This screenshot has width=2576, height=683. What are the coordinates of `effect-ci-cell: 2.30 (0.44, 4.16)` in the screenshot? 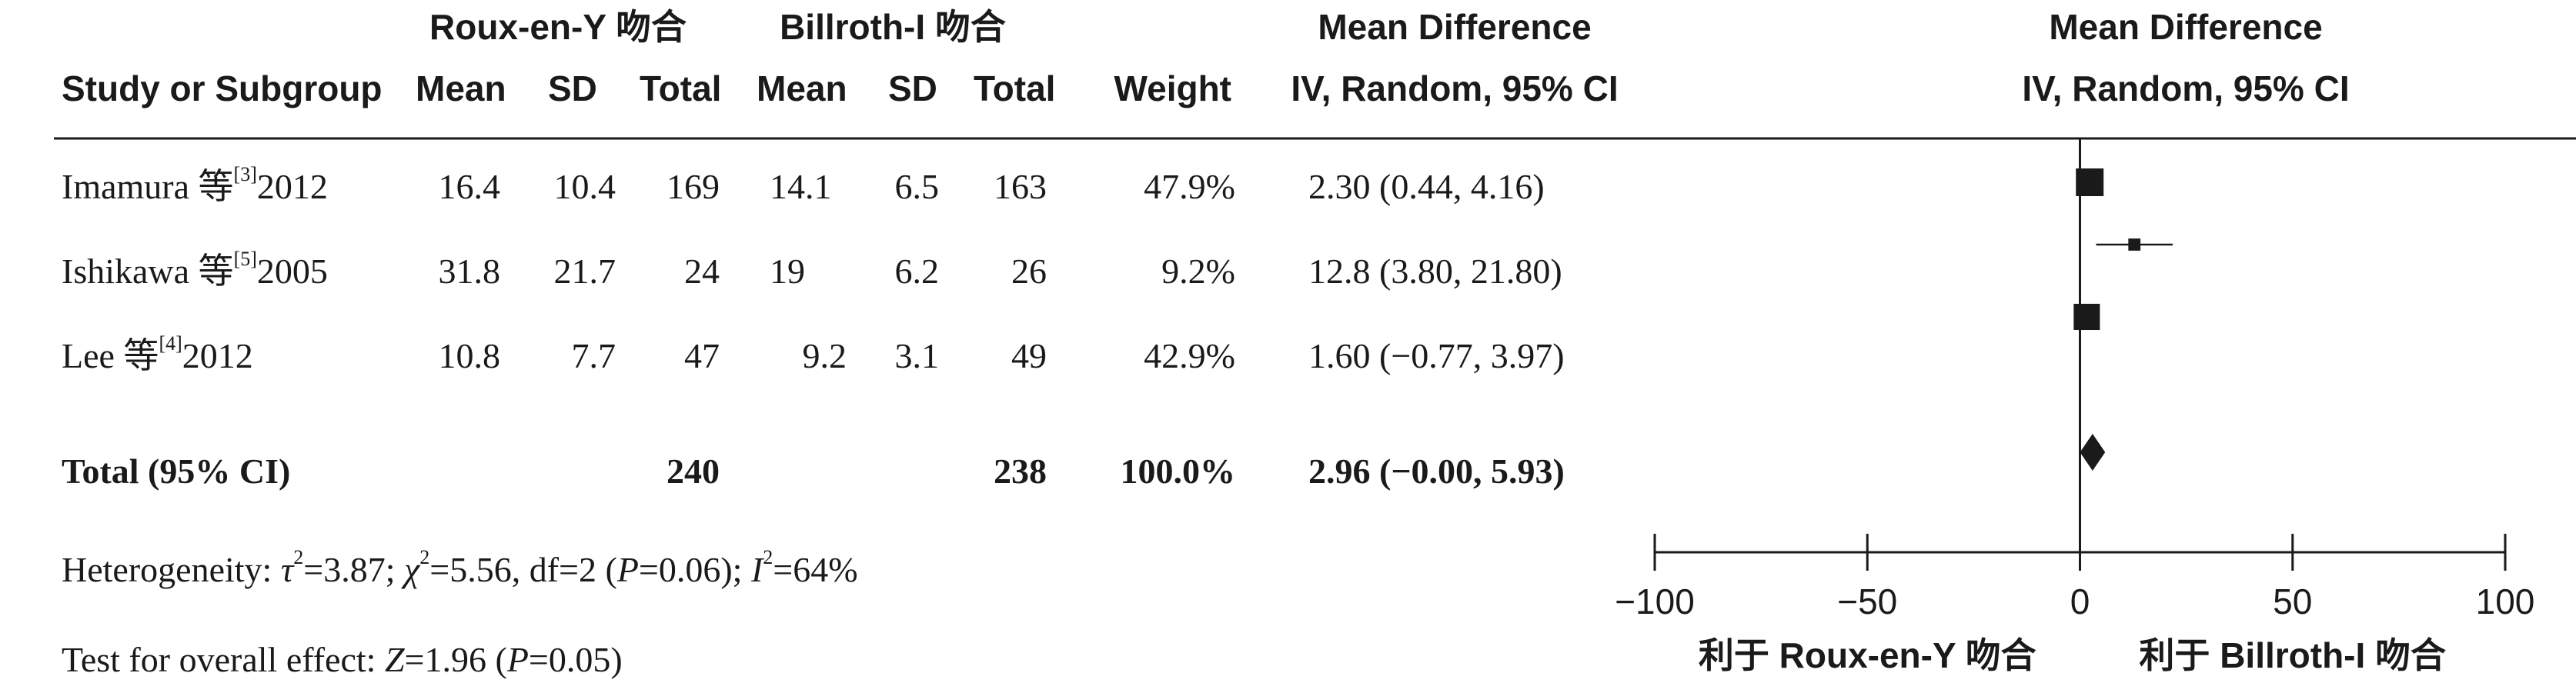 It's located at (1426, 186).